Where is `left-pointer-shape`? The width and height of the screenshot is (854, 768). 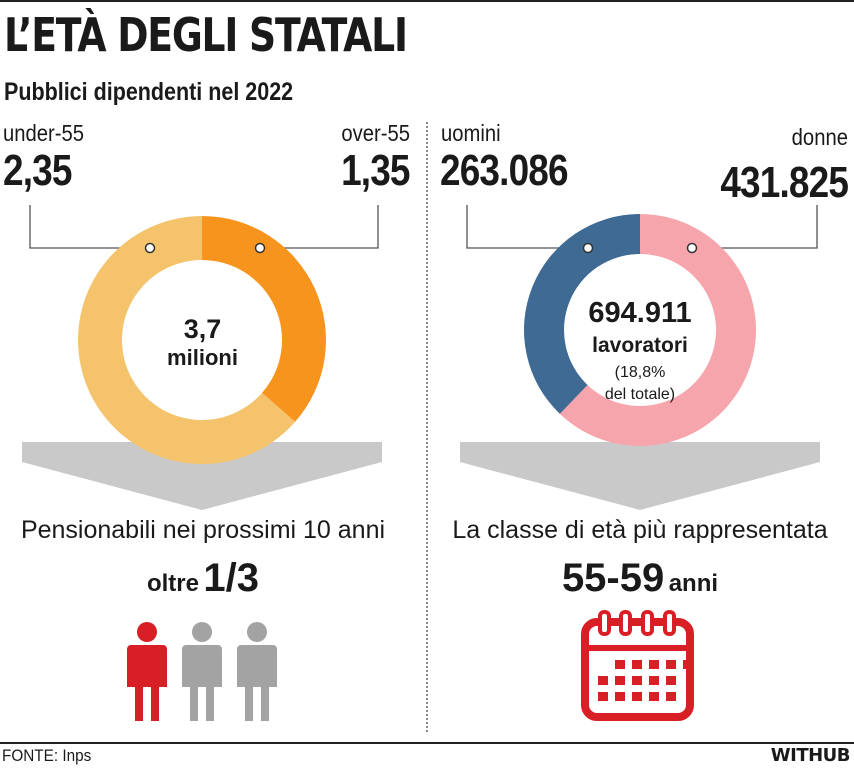 left-pointer-shape is located at coordinates (202, 476).